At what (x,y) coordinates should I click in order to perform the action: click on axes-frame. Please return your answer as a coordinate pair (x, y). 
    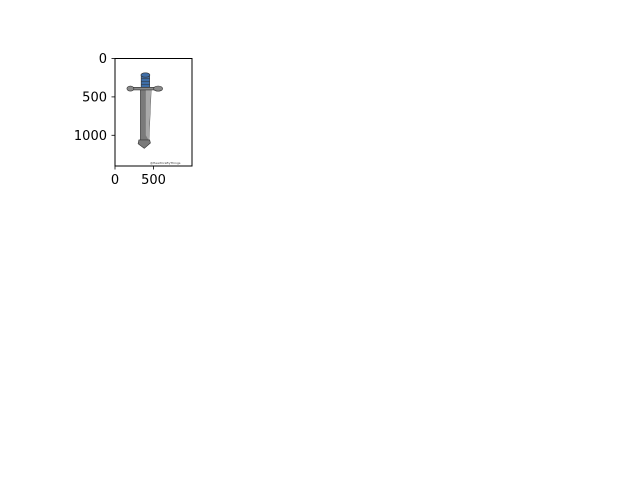
    Looking at the image, I should click on (153, 112).